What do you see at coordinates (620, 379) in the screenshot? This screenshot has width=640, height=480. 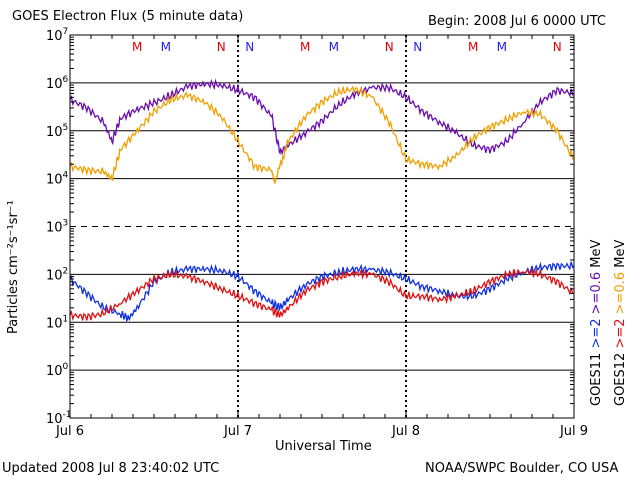 I see `legend-entry: GOES12` at bounding box center [620, 379].